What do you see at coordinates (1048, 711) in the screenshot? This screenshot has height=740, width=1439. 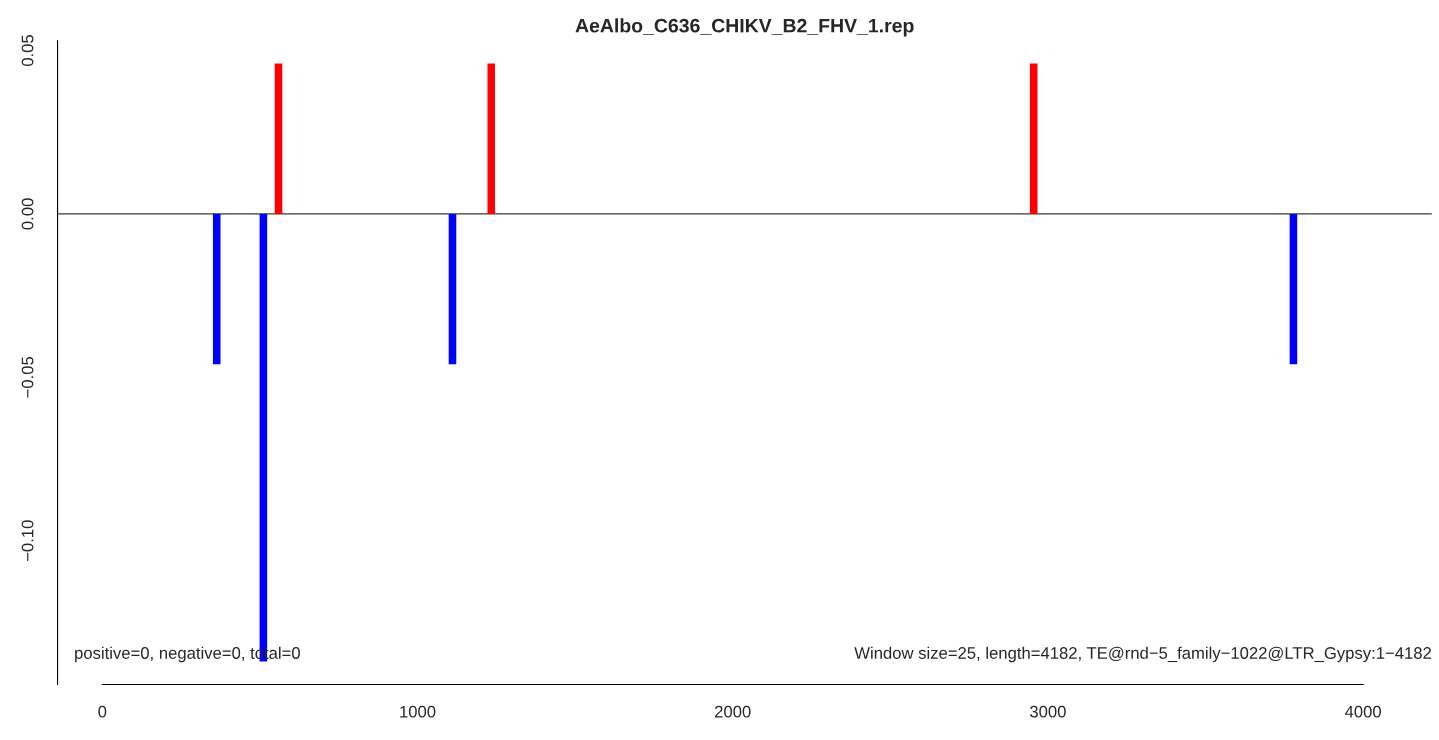 I see `x-tick-label: 3000` at bounding box center [1048, 711].